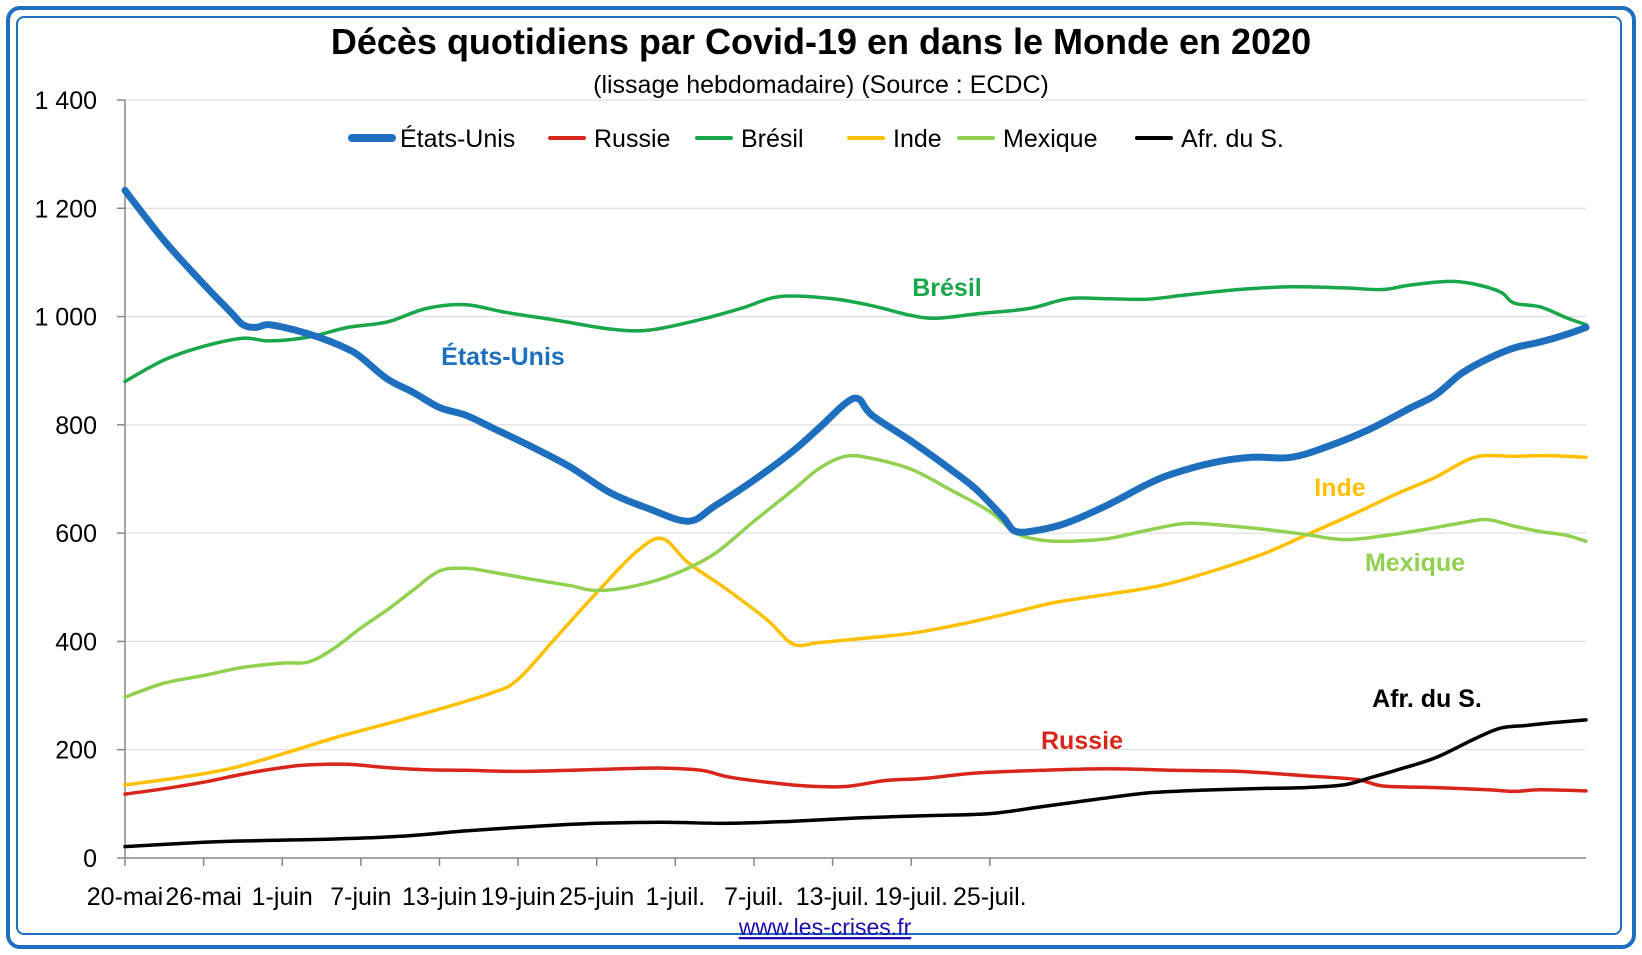  I want to click on x-tick-label: 7-juil., so click(754, 897).